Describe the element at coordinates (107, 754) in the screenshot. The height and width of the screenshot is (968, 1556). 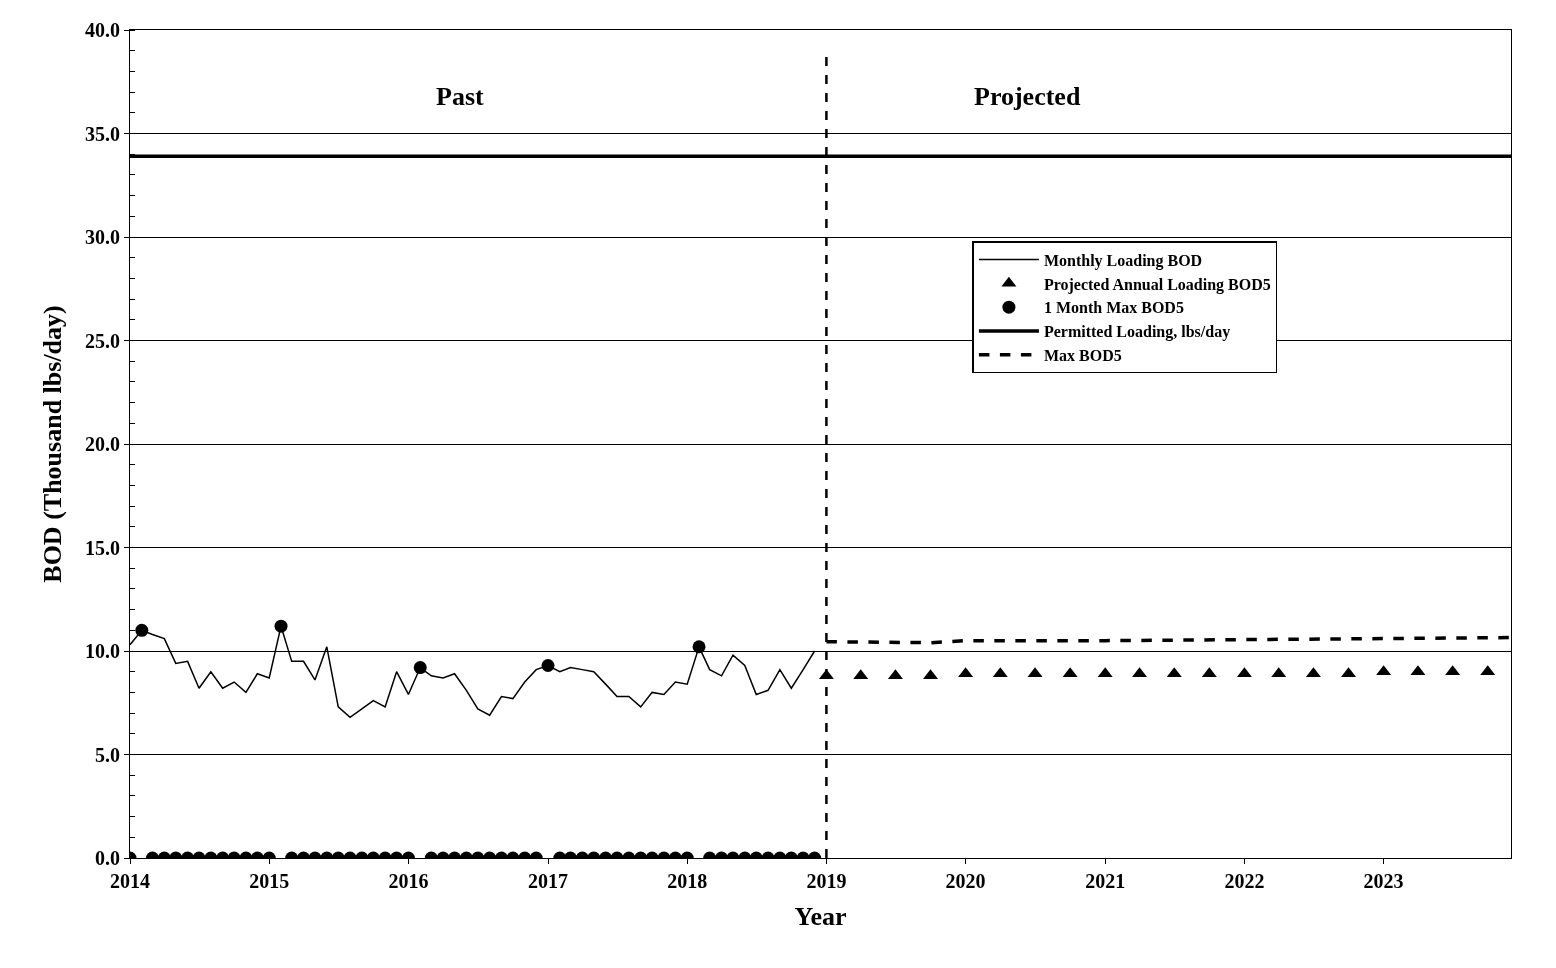
I see `y-tick-label: 5.0` at that location.